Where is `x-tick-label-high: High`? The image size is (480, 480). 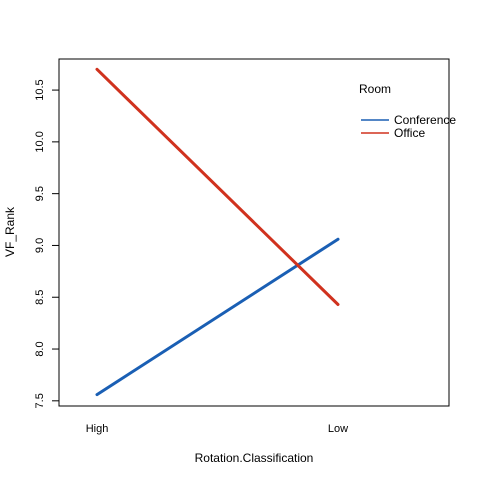 x-tick-label-high: High is located at coordinates (97, 429).